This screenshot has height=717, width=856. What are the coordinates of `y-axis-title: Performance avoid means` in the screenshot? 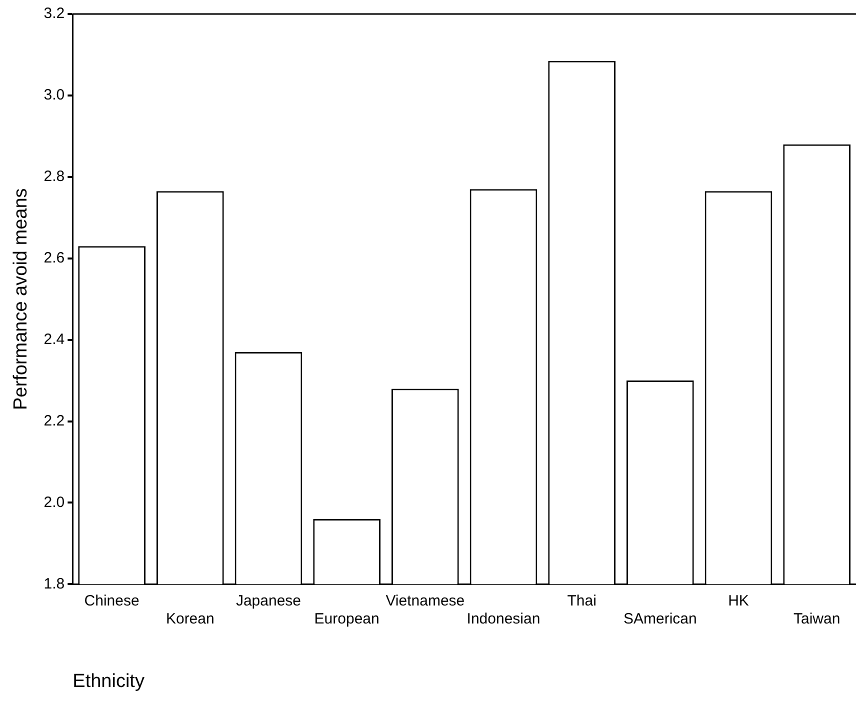 It's located at (21, 299).